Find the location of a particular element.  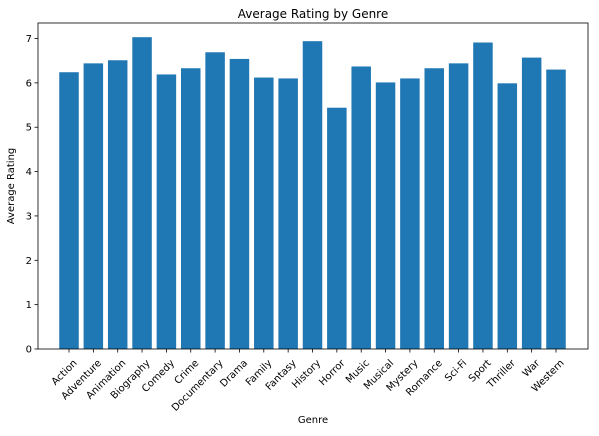

y-axis: 0 1 2 3 4 5 6 7 is located at coordinates (32, 195).